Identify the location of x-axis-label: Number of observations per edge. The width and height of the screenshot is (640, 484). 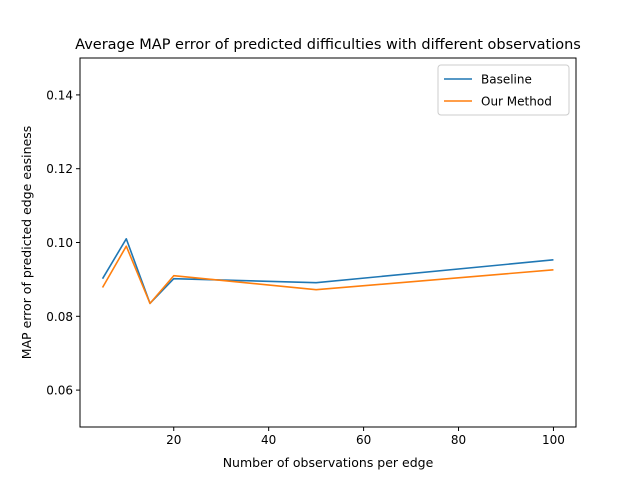
(328, 462).